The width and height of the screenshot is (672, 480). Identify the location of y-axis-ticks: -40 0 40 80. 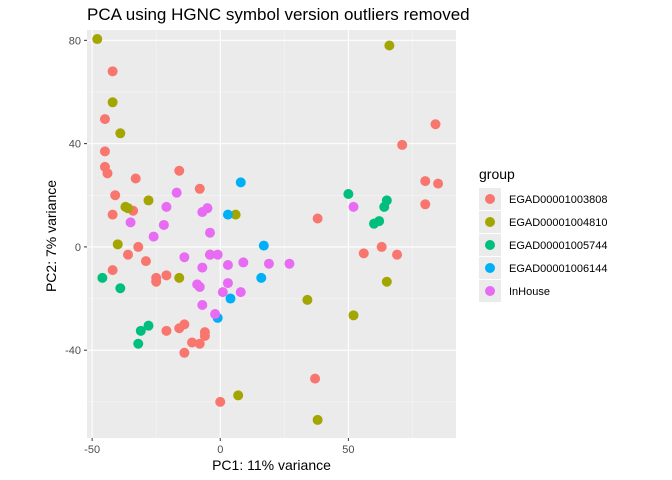
(76, 196).